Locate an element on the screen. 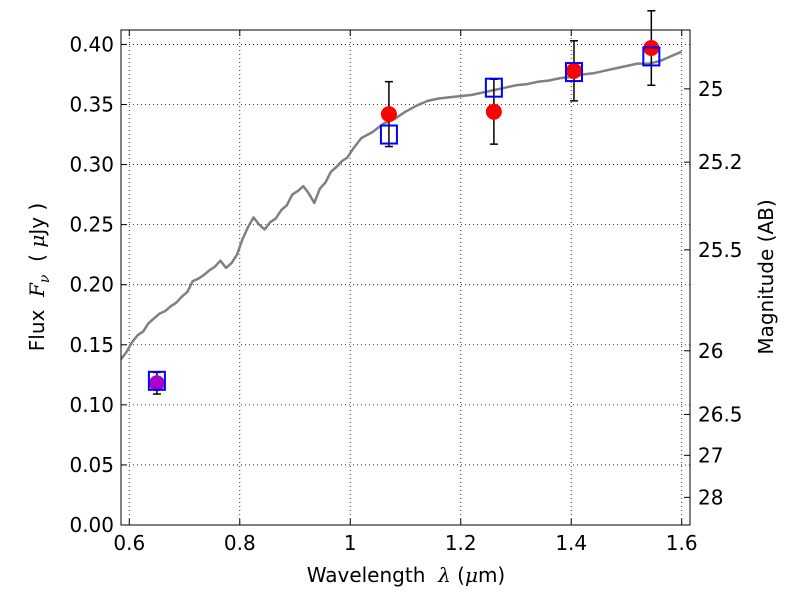 This screenshot has height=600, width=800. x-axis-label: Wavelength λ (μm) is located at coordinates (406, 575).